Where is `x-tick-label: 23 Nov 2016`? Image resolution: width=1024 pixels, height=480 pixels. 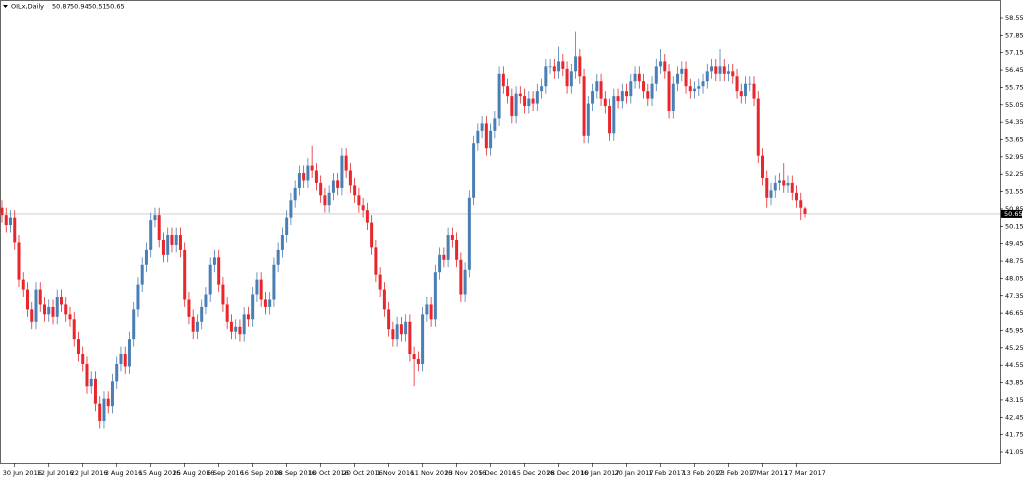
x-tick-label: 23 Nov 2016 is located at coordinates (466, 473).